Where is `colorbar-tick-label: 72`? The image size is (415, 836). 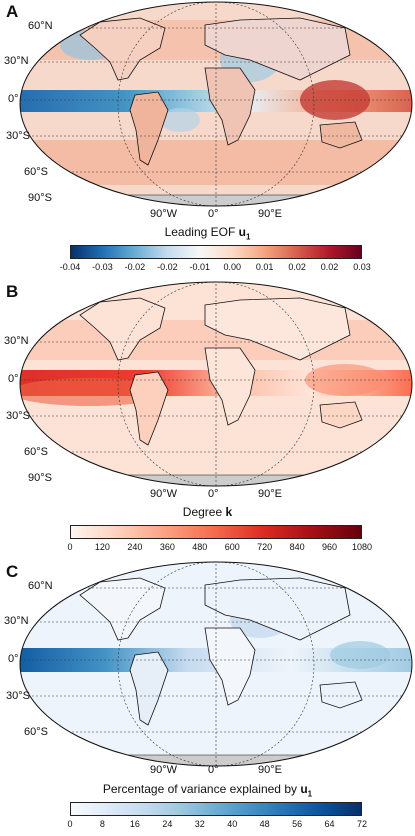
colorbar-tick-label: 72 is located at coordinates (362, 824).